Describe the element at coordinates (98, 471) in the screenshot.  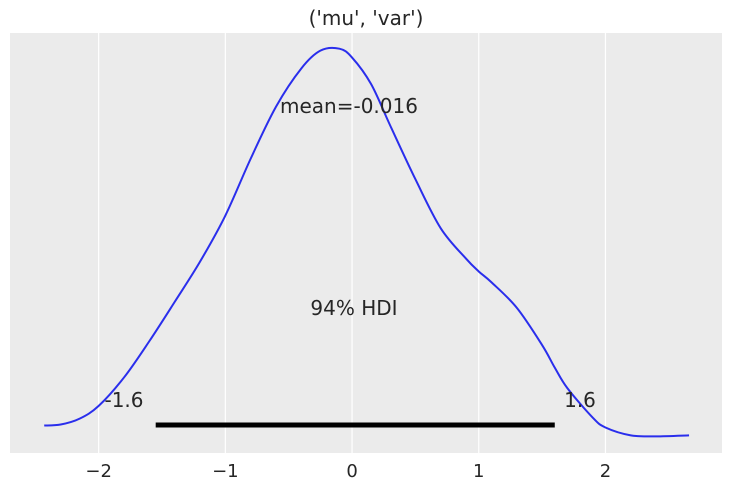
I see `x-tick-label: −2` at that location.